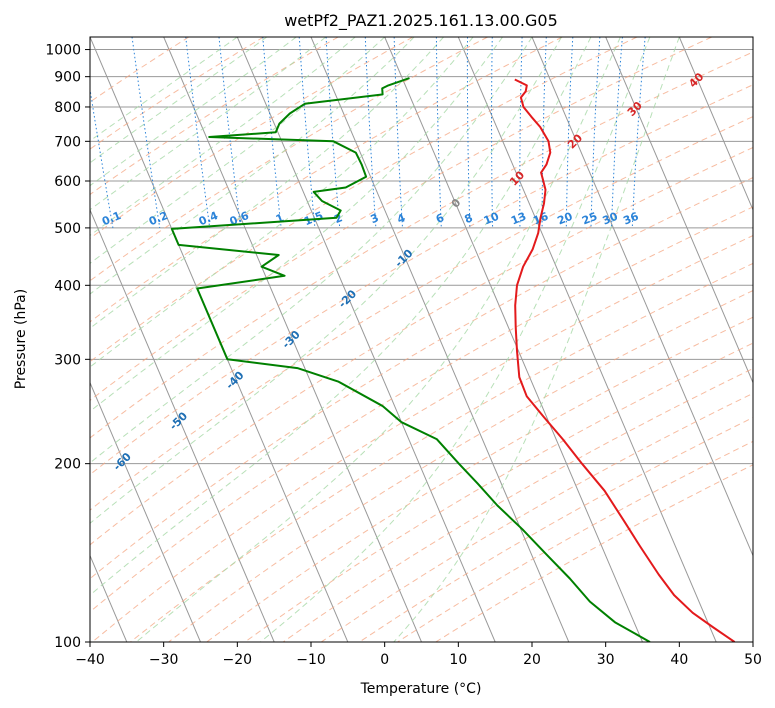 Image resolution: width=775 pixels, height=708 pixels. What do you see at coordinates (67, 182) in the screenshot?
I see `y-tick-label: 600` at bounding box center [67, 182].